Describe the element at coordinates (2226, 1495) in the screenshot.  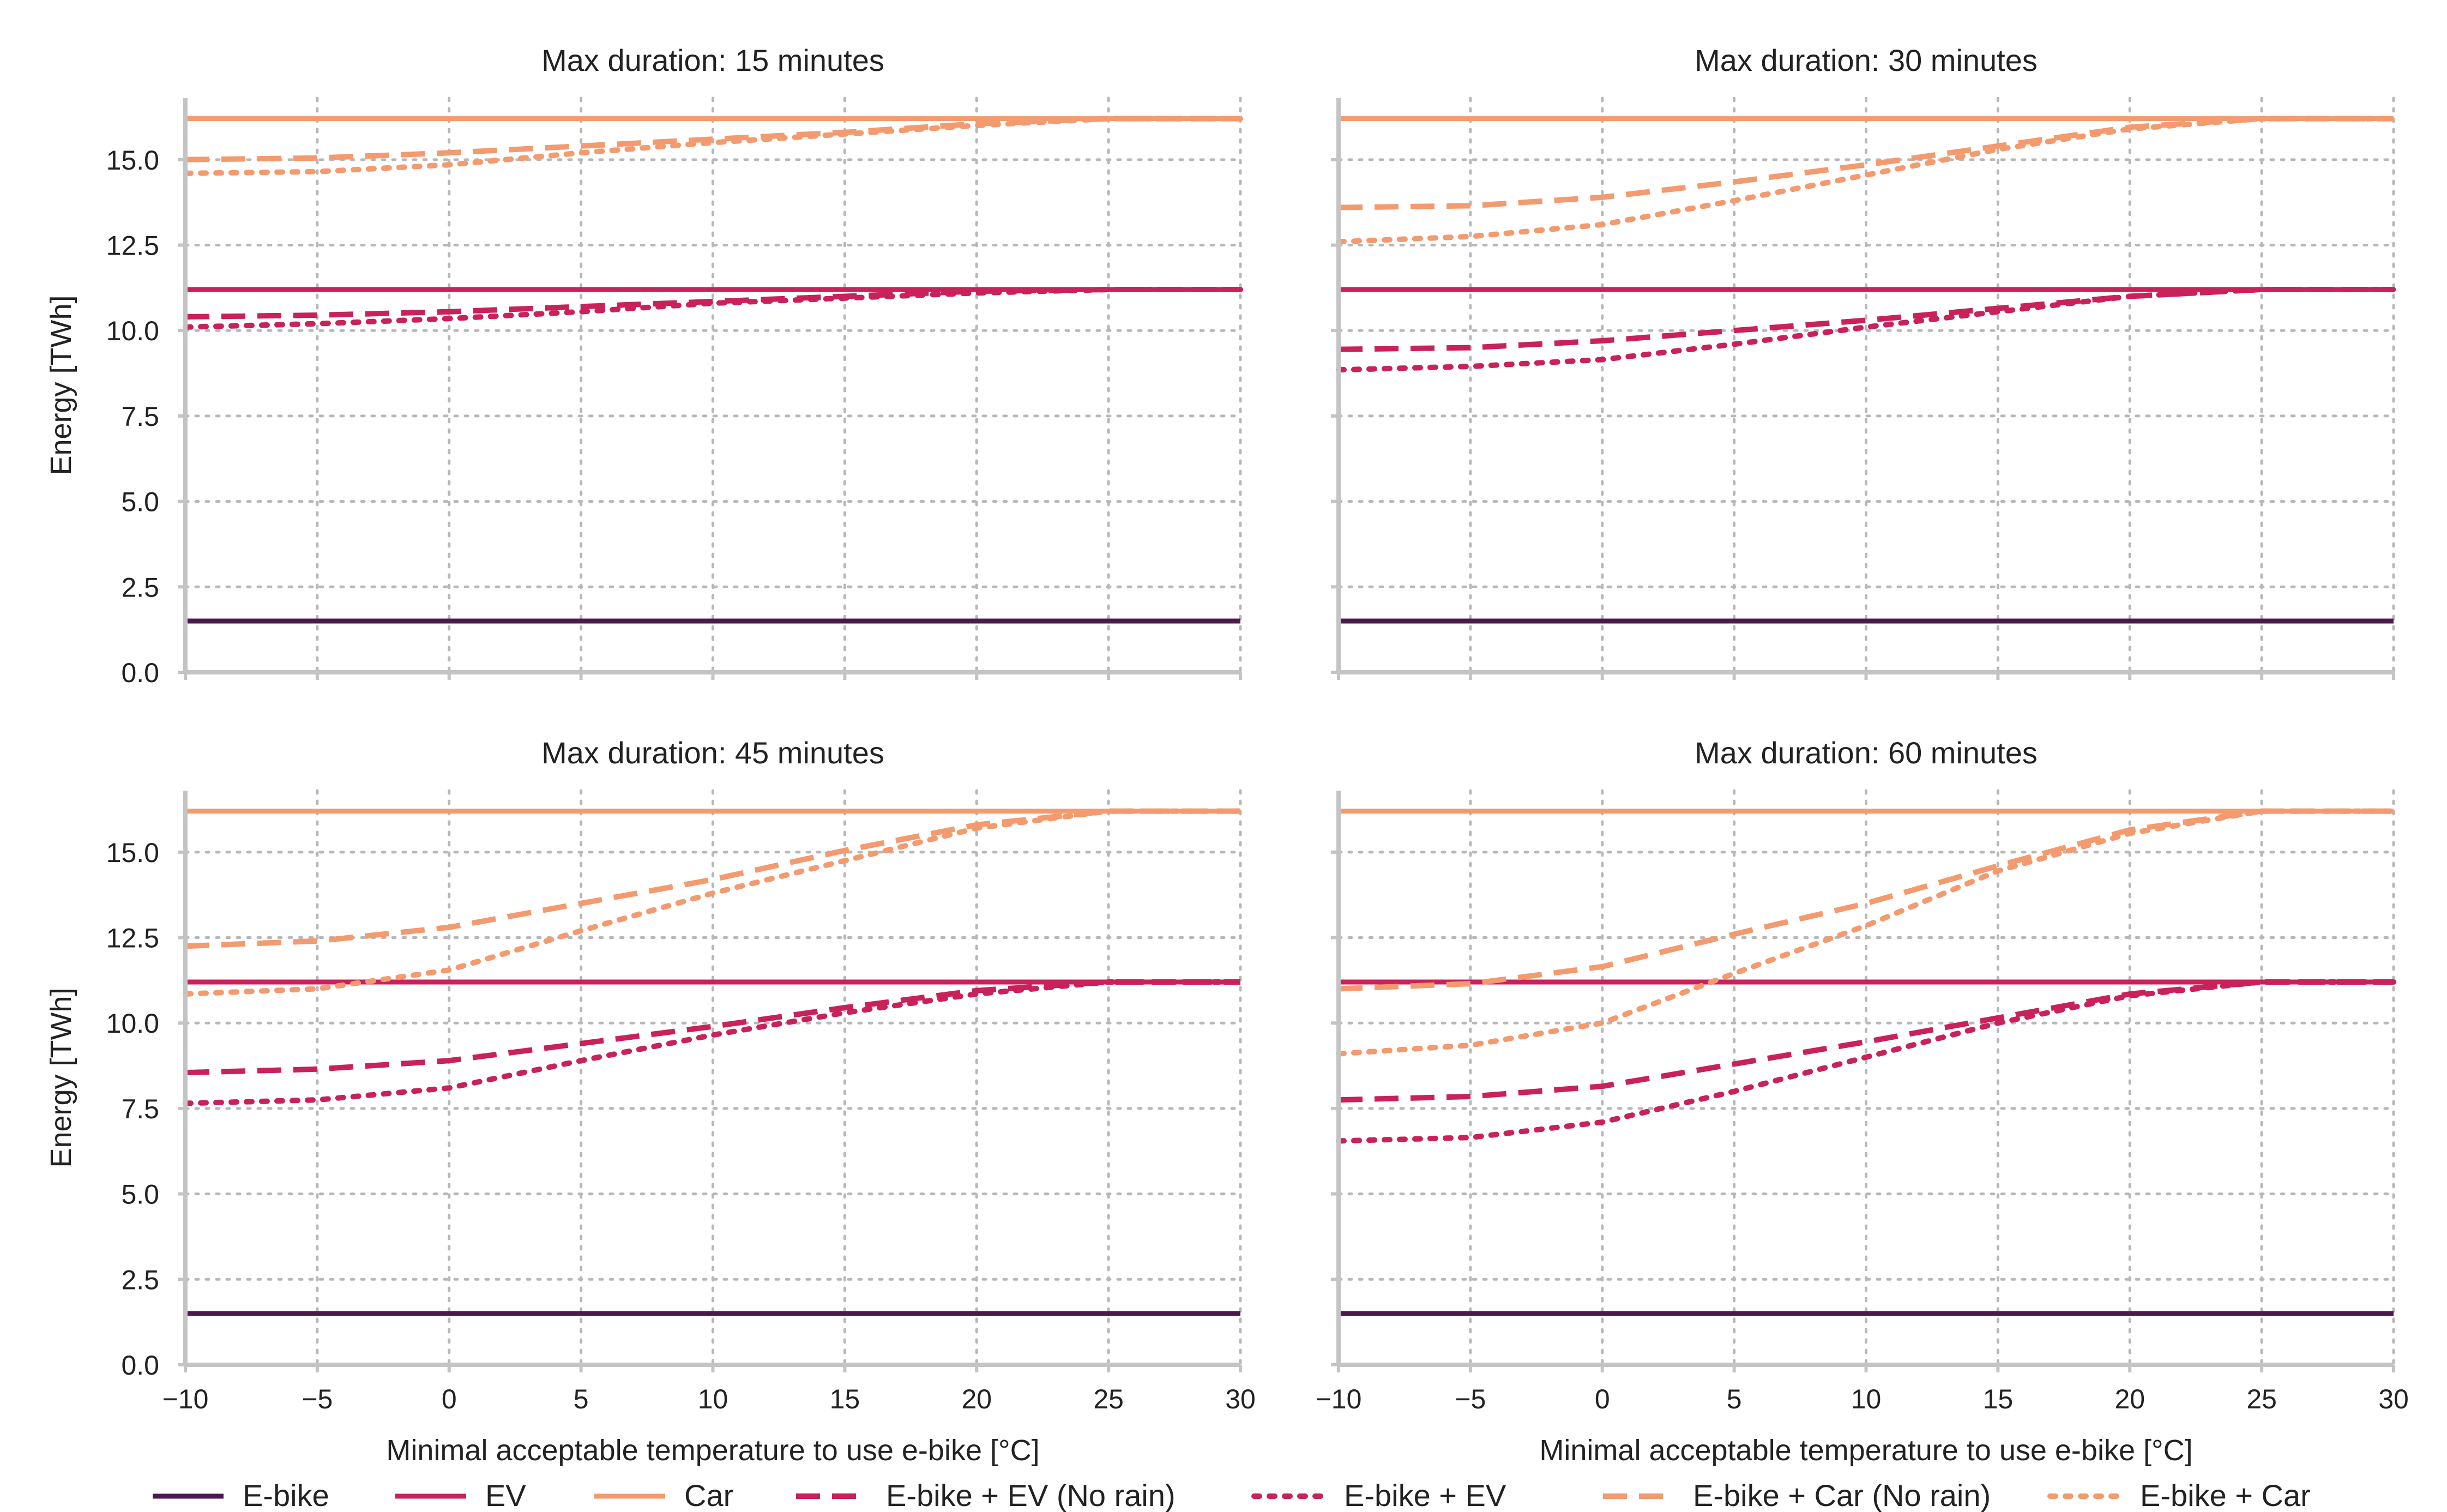
I see `legend-label: E-bike + Car` at that location.